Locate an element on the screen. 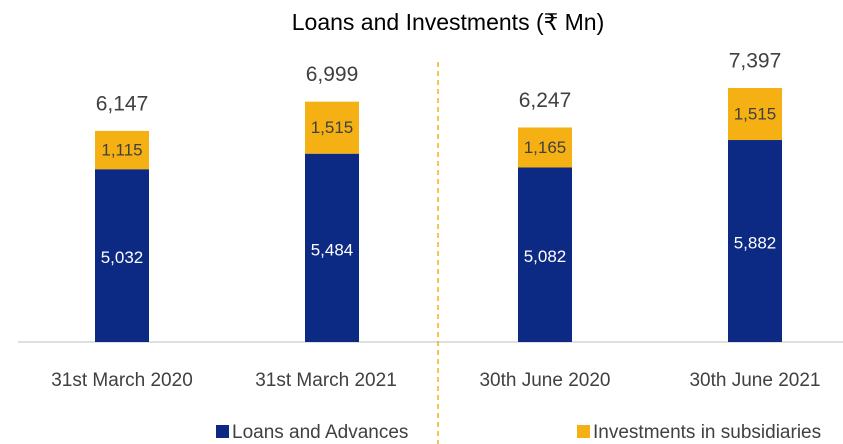  segment-label: 1,115 is located at coordinates (121, 150).